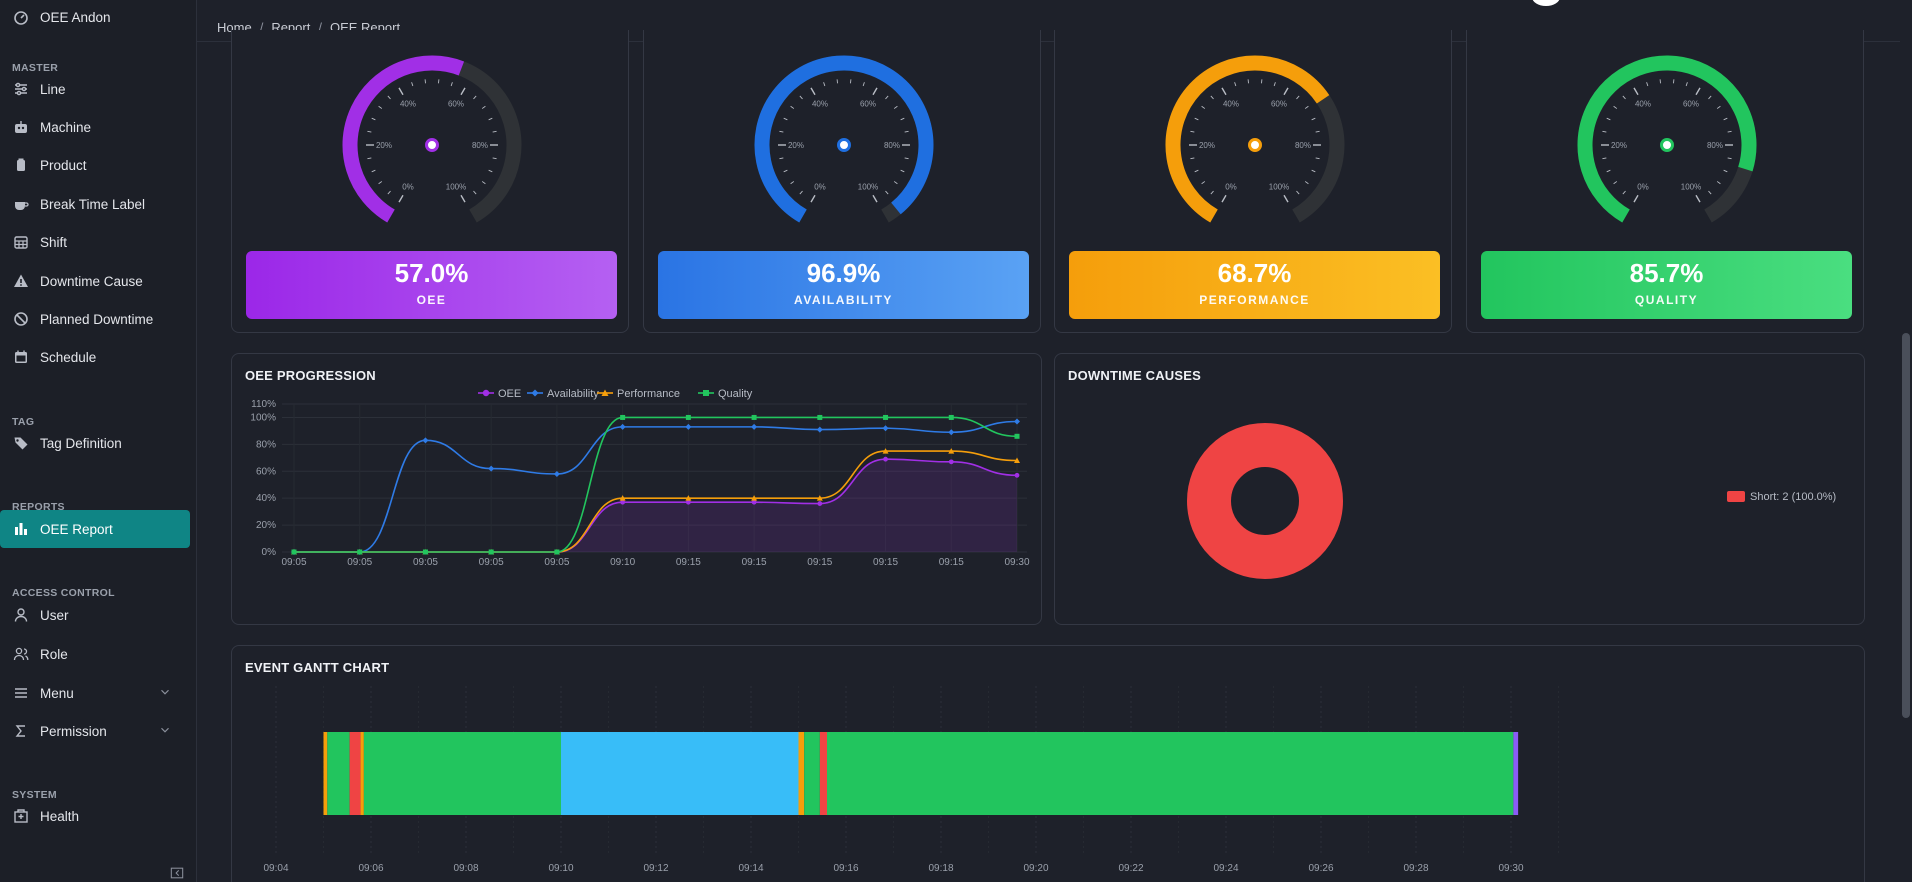  Describe the element at coordinates (21, 529) in the screenshot. I see `bar-chart-icon` at that location.